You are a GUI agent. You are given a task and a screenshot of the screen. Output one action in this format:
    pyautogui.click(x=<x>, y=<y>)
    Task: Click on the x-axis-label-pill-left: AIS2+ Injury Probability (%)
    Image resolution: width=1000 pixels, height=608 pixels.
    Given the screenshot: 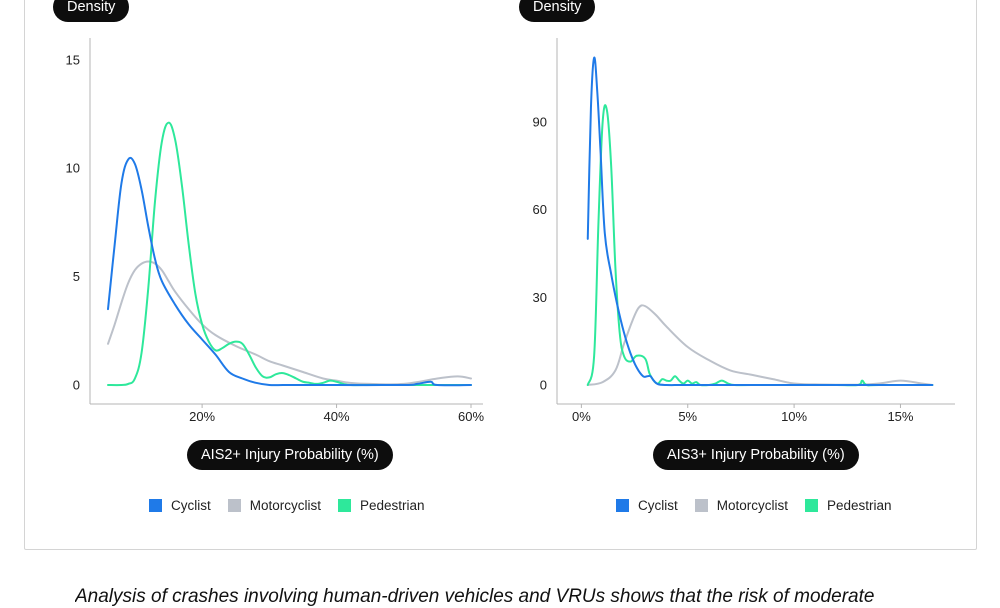 What is the action you would take?
    pyautogui.click(x=290, y=455)
    